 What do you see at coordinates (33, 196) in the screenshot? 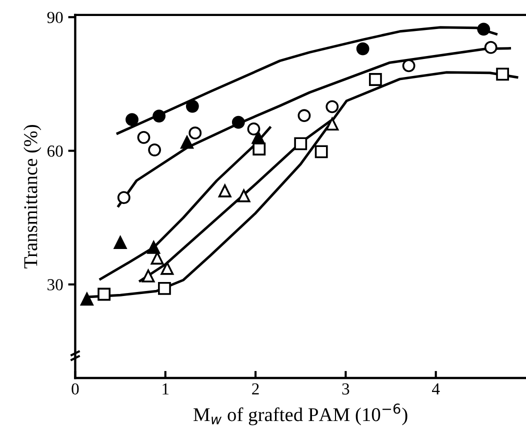
I see `y-axis-title: Transmittance (%)` at bounding box center [33, 196].